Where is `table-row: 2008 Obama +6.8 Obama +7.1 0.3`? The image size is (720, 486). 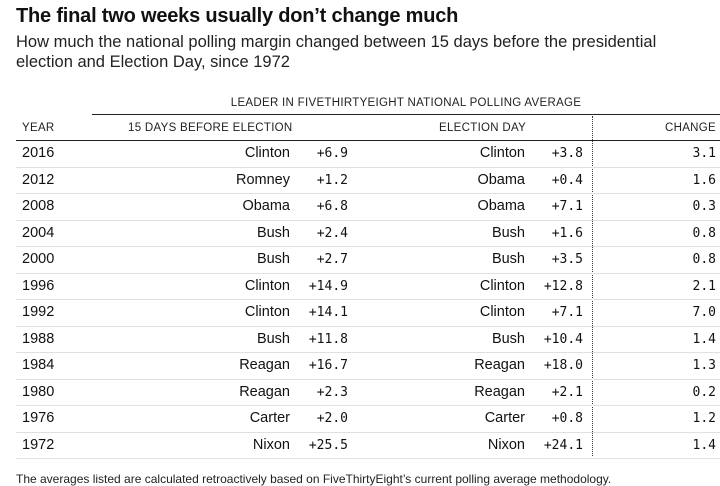
table-row: 2008 Obama +6.8 Obama +7.1 0.3 is located at coordinates (360, 207).